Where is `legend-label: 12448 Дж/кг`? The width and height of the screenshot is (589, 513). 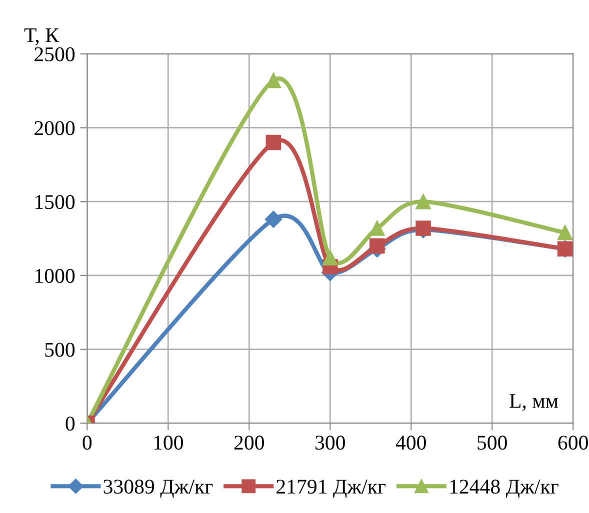 legend-label: 12448 Дж/кг is located at coordinates (504, 489).